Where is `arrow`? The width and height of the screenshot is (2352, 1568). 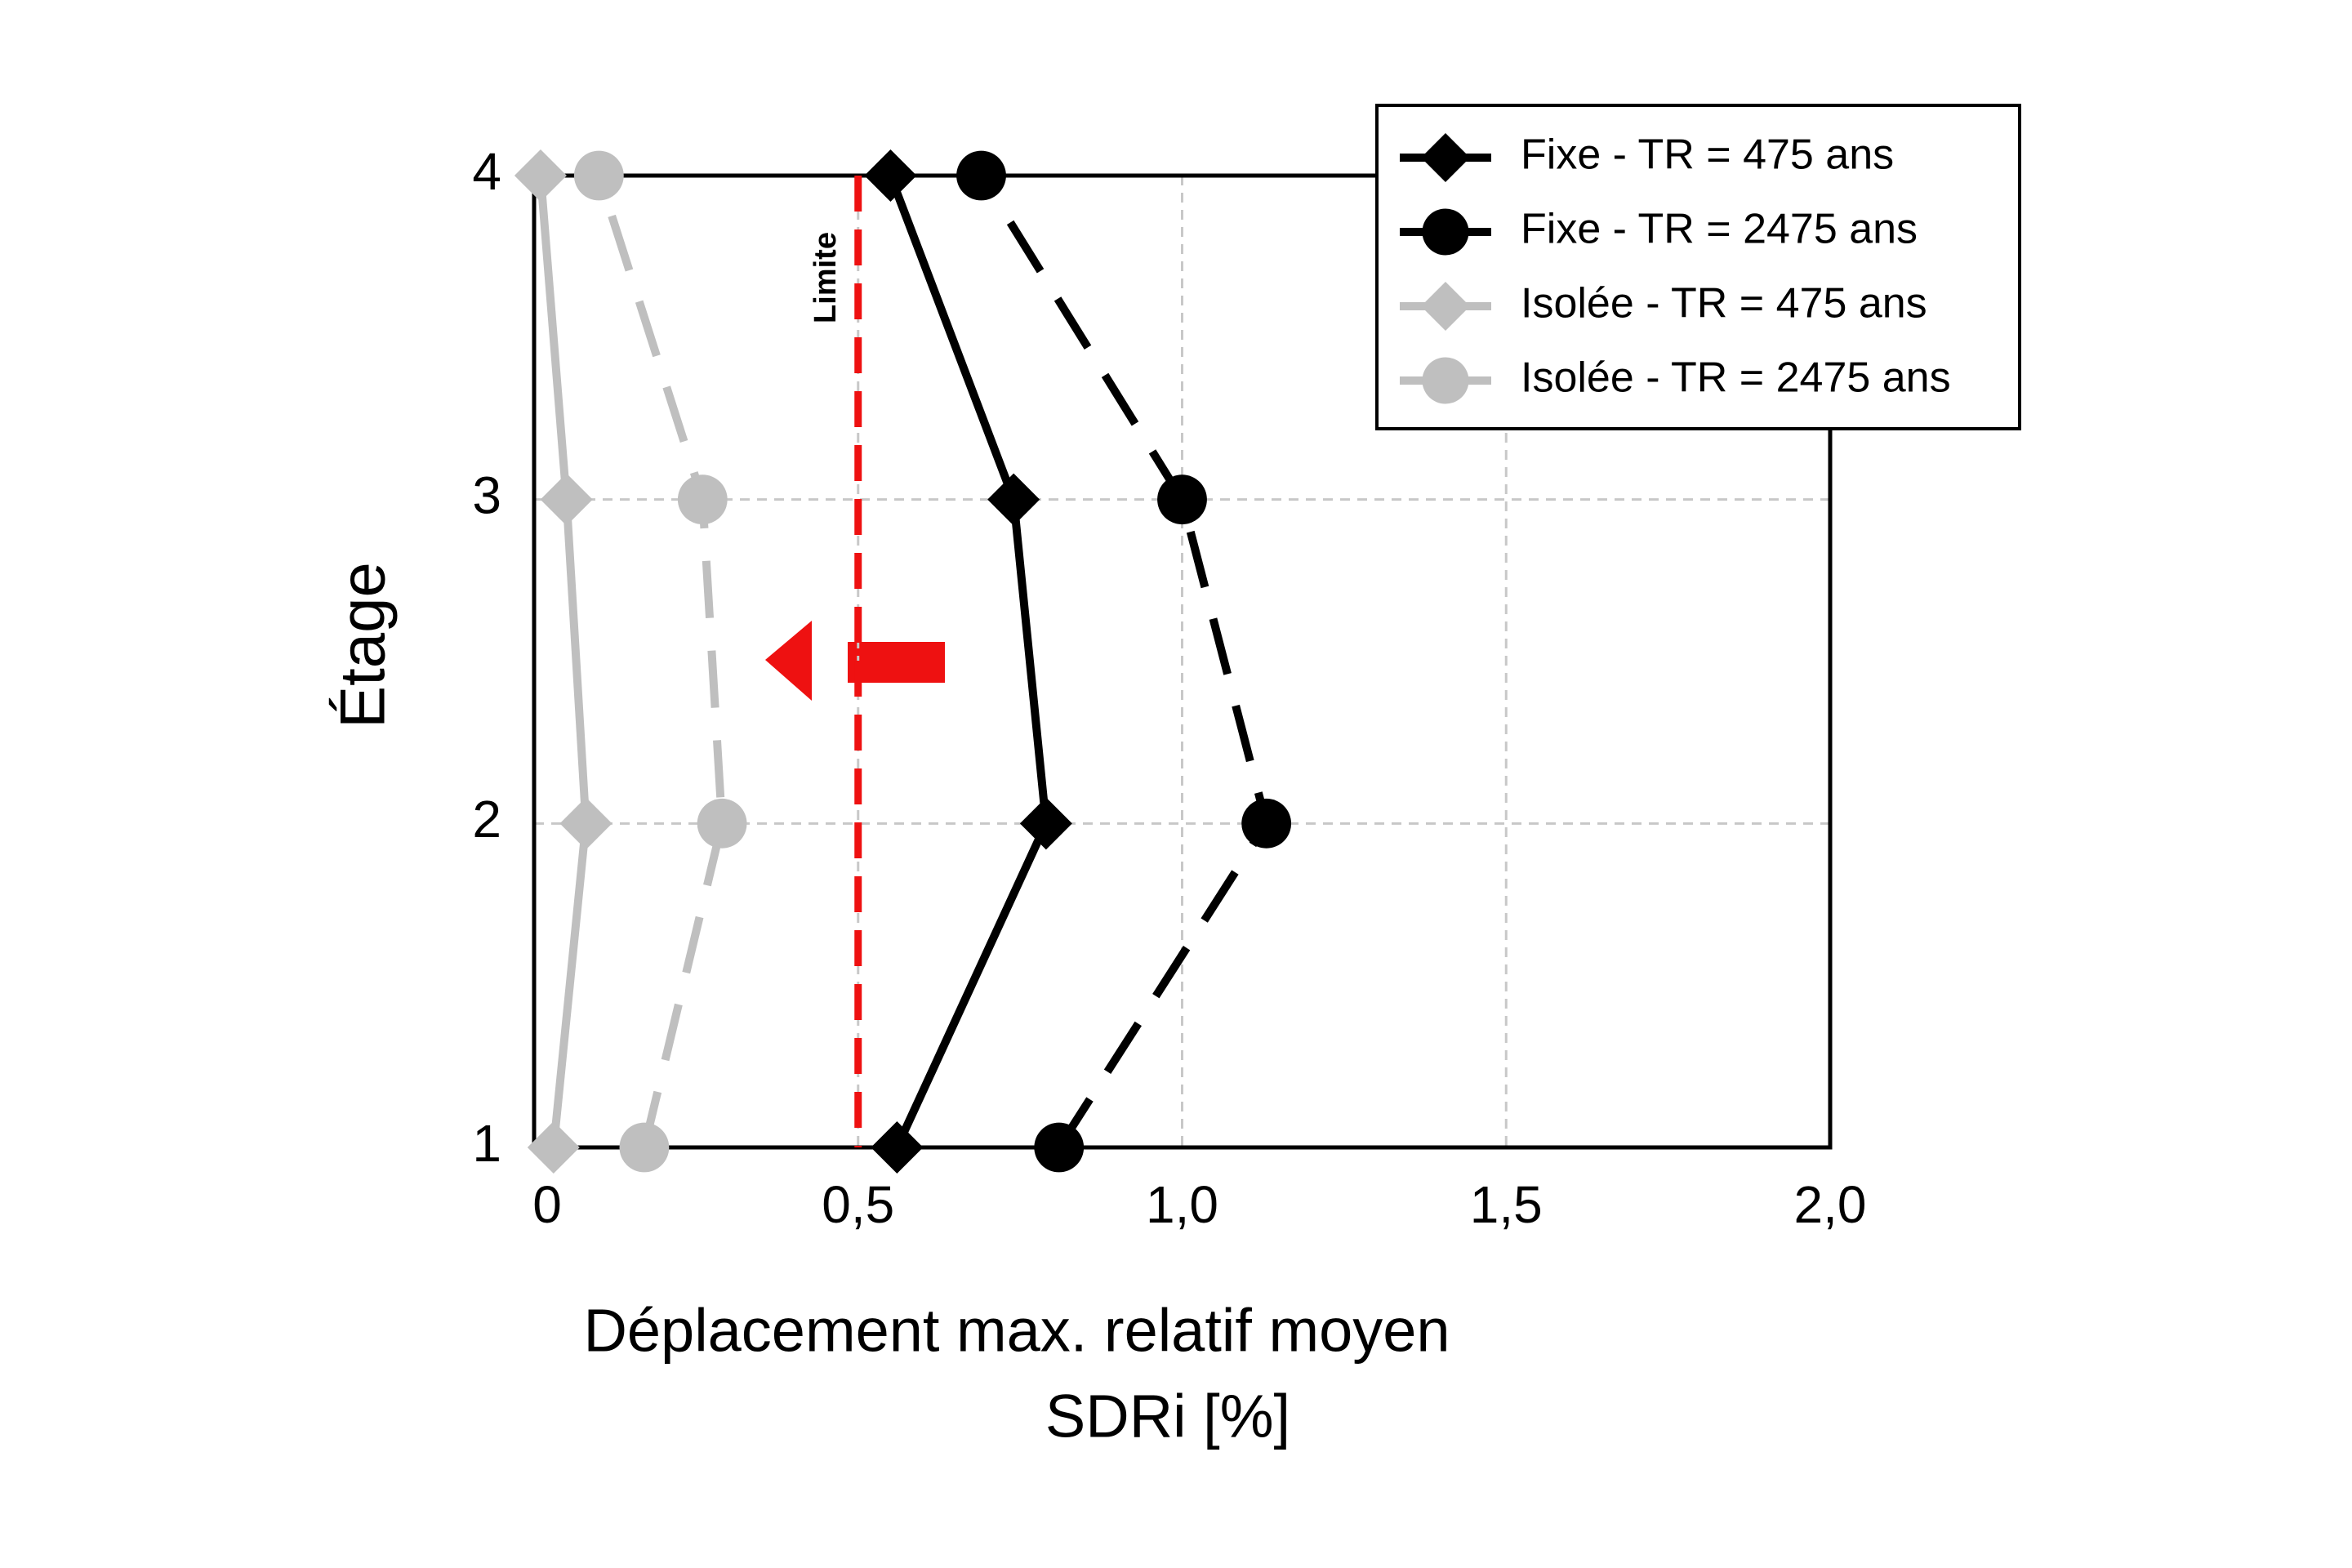 arrow is located at coordinates (855, 661).